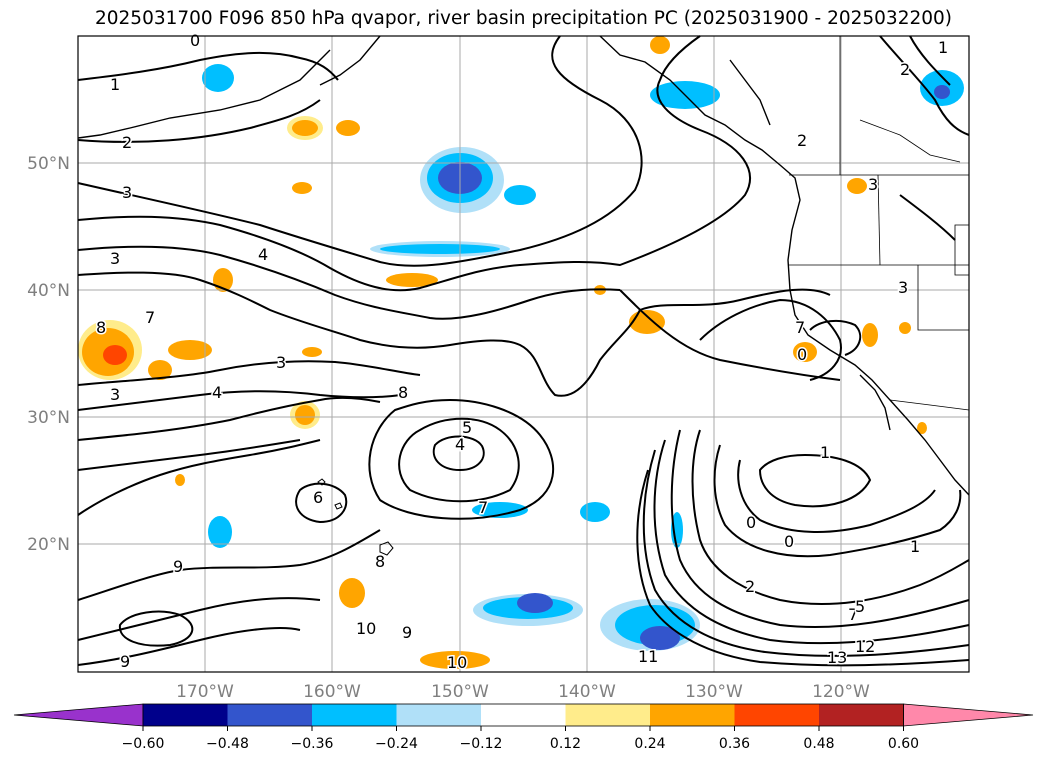  I want to click on colorbar-extend-high, so click(968, 715).